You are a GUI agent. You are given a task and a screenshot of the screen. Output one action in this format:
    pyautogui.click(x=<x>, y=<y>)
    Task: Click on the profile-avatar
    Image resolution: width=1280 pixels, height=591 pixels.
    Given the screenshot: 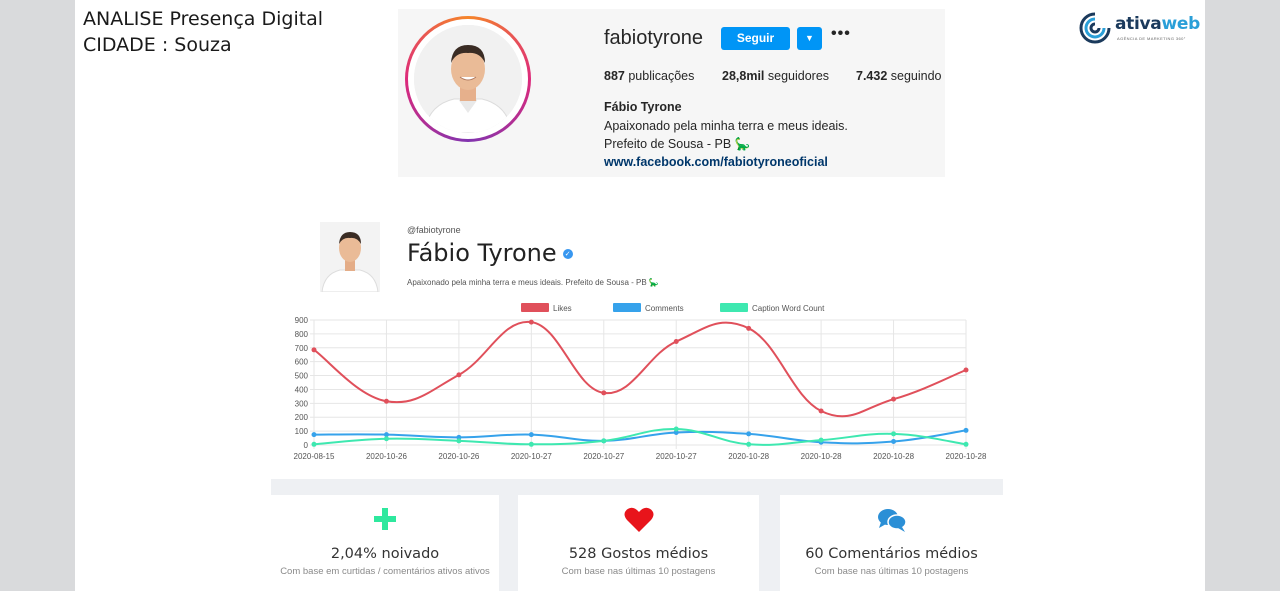 What is the action you would take?
    pyautogui.click(x=468, y=79)
    